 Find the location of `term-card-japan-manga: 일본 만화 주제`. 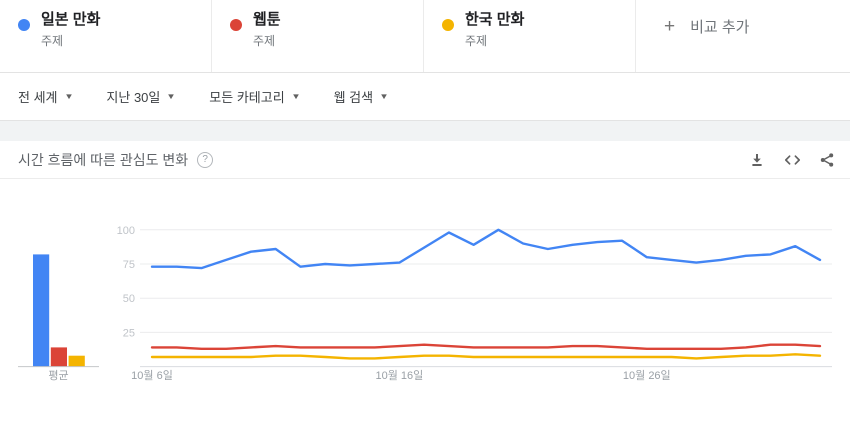

term-card-japan-manga: 일본 만화 주제 is located at coordinates (106, 36).